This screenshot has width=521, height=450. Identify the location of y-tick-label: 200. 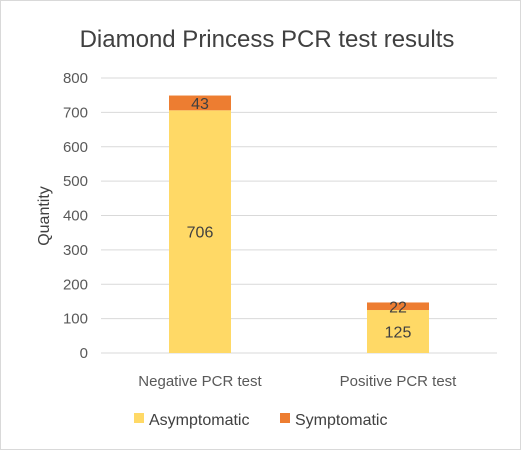
(75, 284).